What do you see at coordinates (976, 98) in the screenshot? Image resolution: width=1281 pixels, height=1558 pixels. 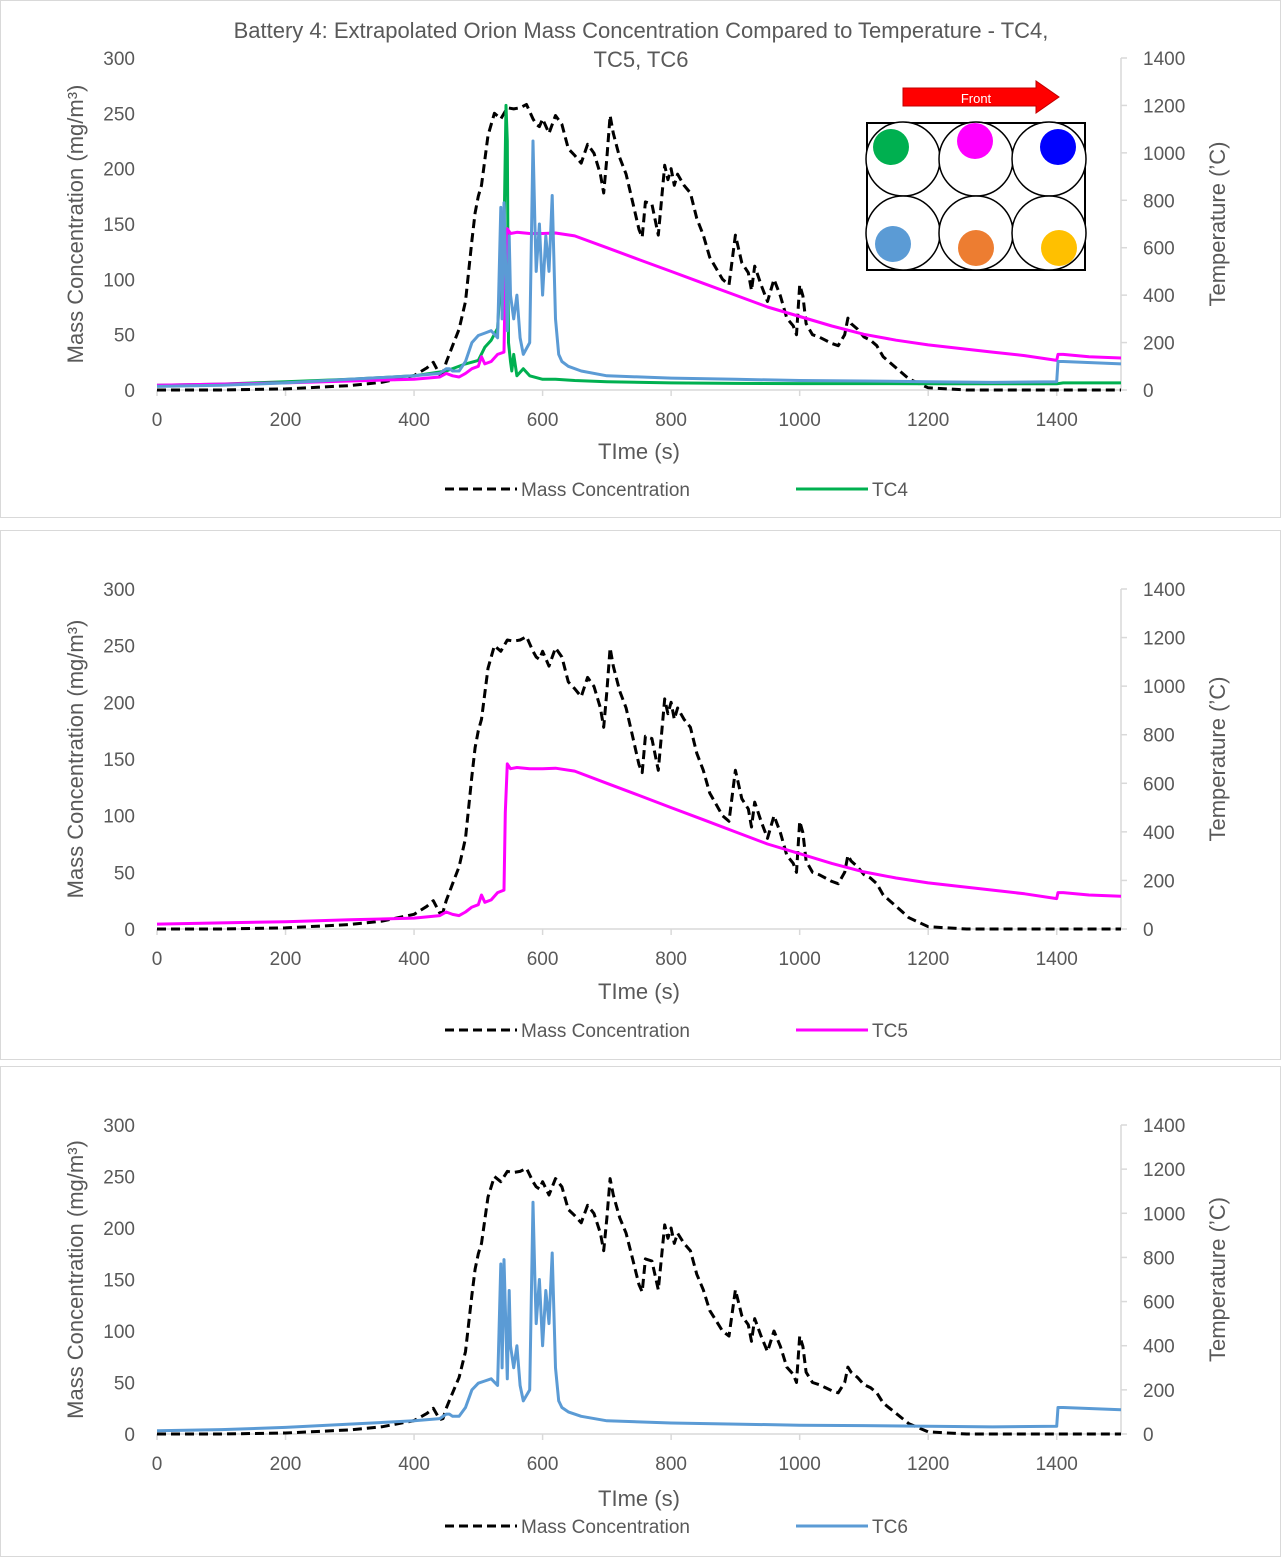 I see `front-arrow-label: Front` at bounding box center [976, 98].